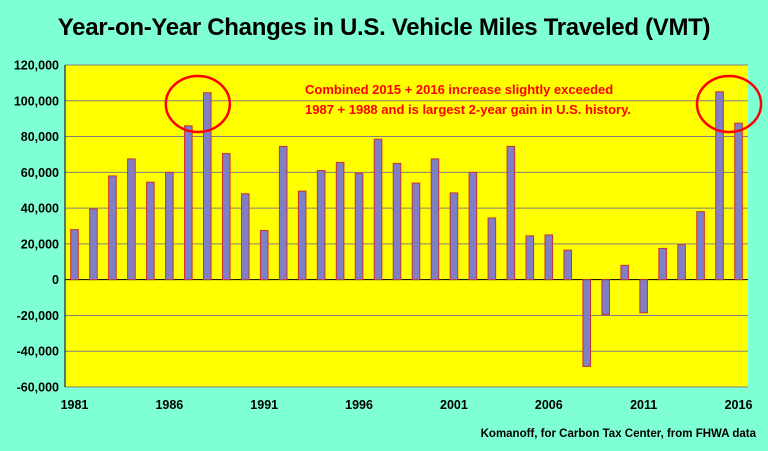  Describe the element at coordinates (38, 388) in the screenshot. I see `y-tick-label: -60,000` at that location.